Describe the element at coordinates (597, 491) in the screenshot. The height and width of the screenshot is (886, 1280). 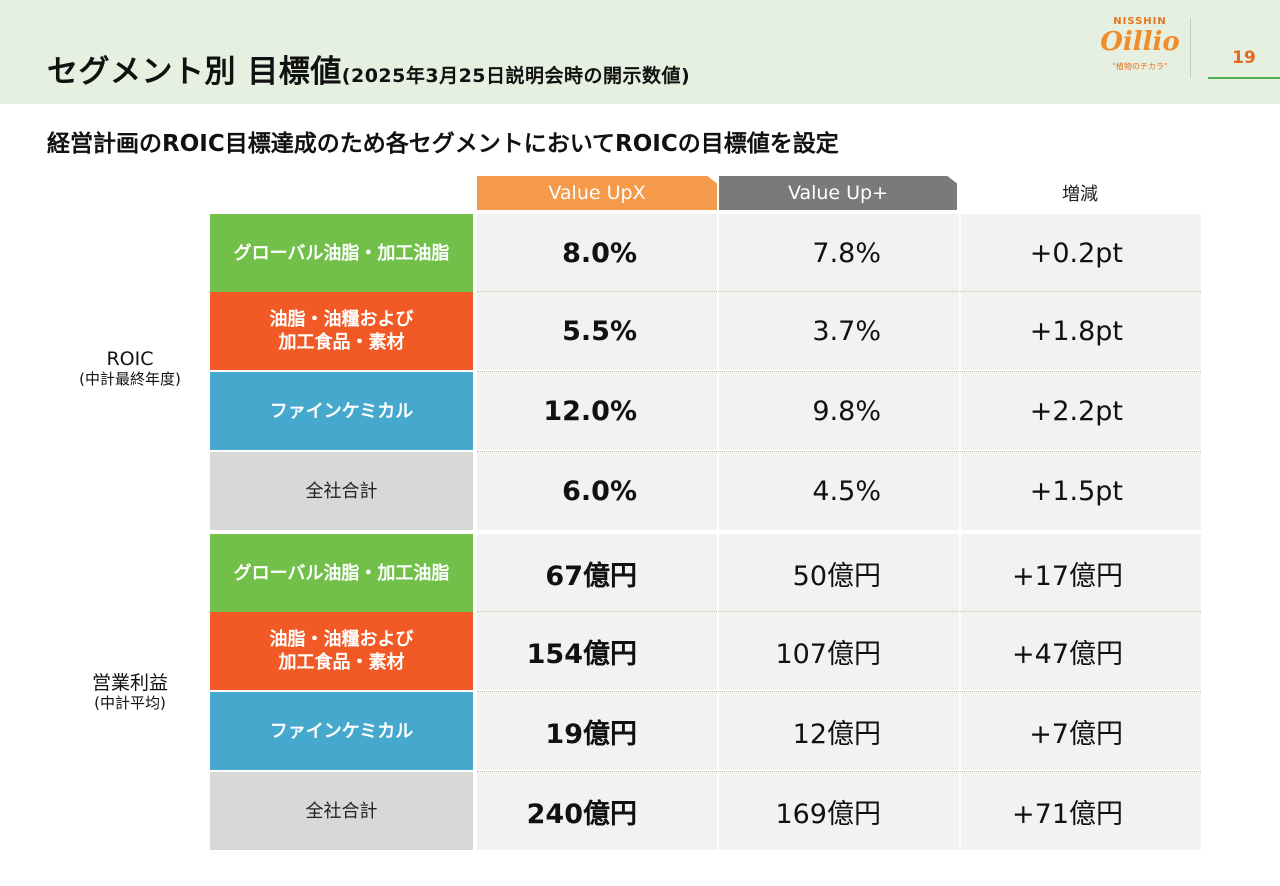
I see `value-upx-cell: 6.0%` at that location.